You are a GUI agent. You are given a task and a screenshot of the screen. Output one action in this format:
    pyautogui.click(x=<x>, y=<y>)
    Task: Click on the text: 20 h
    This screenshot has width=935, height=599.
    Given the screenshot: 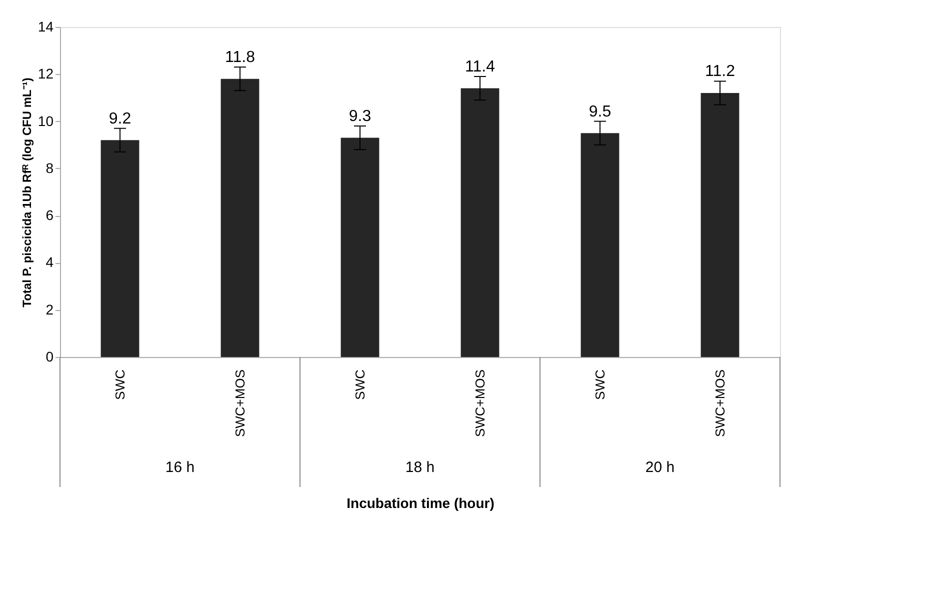 What is the action you would take?
    pyautogui.click(x=660, y=467)
    